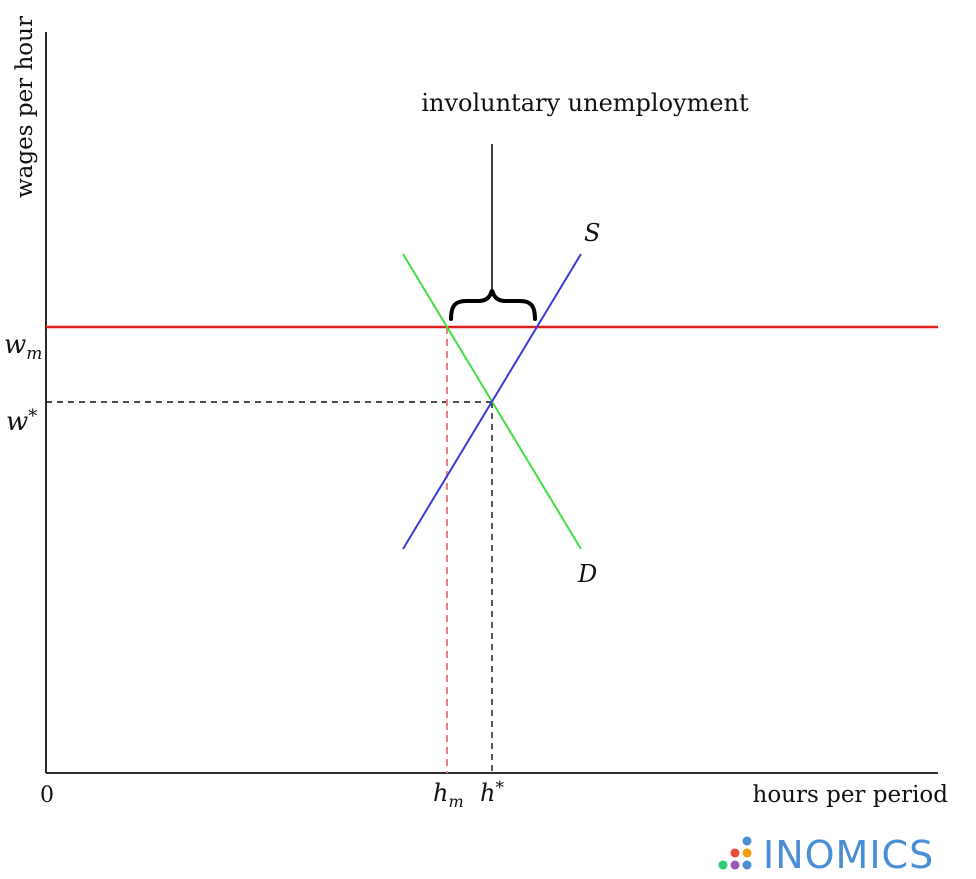 The image size is (976, 879). I want to click on logo-text: INOMICS, so click(849, 855).